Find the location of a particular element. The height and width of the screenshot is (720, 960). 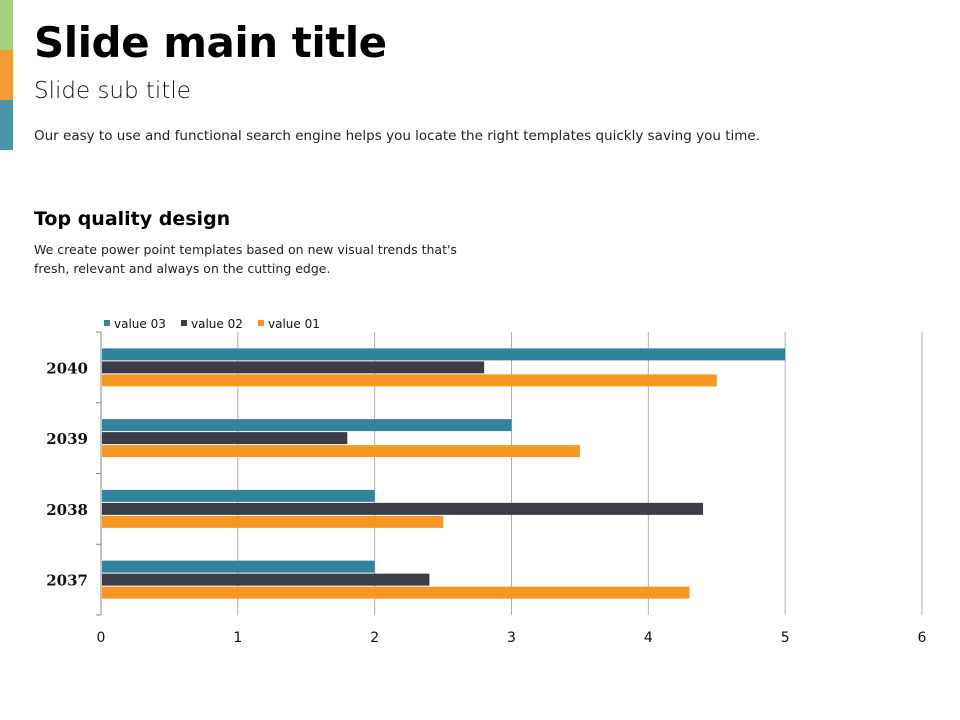

x-tick-label: 0 is located at coordinates (101, 638).